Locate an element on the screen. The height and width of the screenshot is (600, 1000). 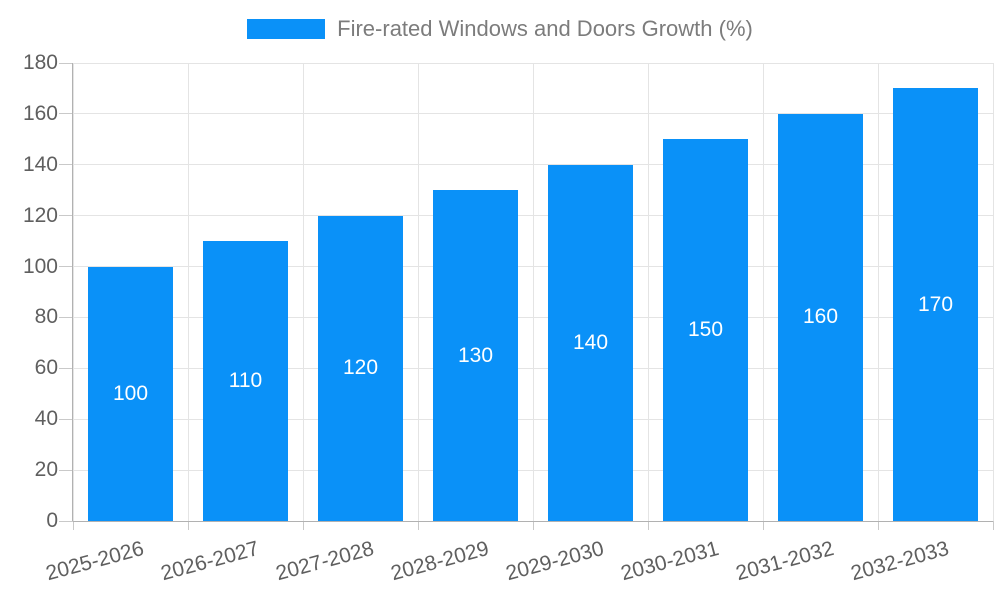
bar-value-label: 140 is located at coordinates (590, 342).